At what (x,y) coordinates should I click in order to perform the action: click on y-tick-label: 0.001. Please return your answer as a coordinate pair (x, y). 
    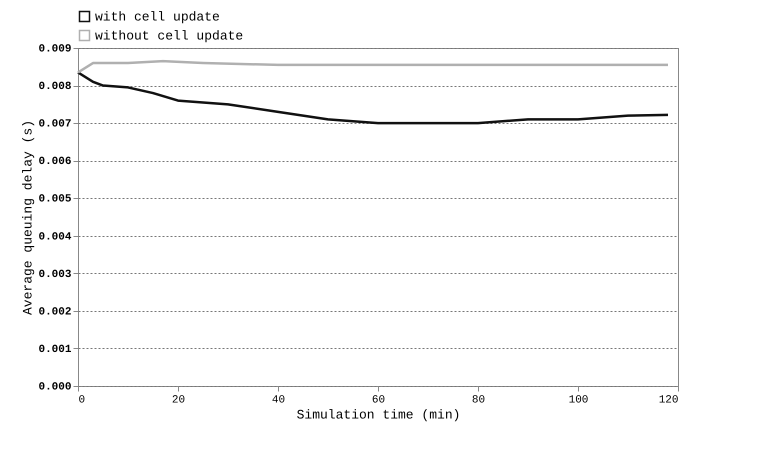
    Looking at the image, I should click on (55, 350).